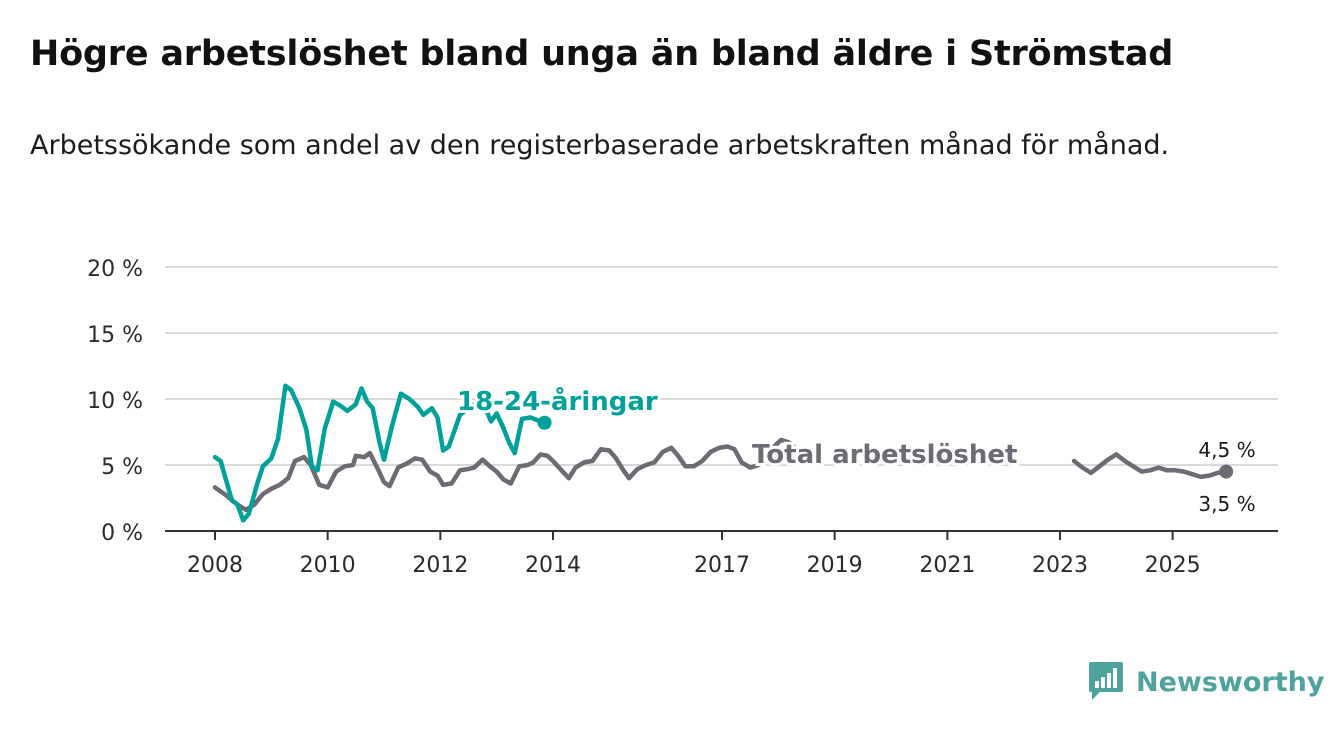  I want to click on x-axis: 2008 2010 2012 2014 2017 2019 2021 2023 2025, so click(721, 554).